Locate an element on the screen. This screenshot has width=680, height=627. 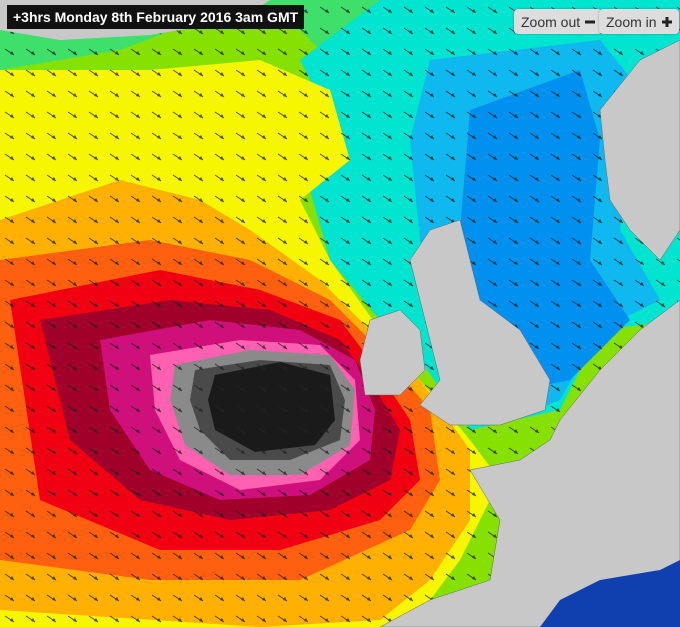
zoom-in-button: Zoom in is located at coordinates (639, 21).